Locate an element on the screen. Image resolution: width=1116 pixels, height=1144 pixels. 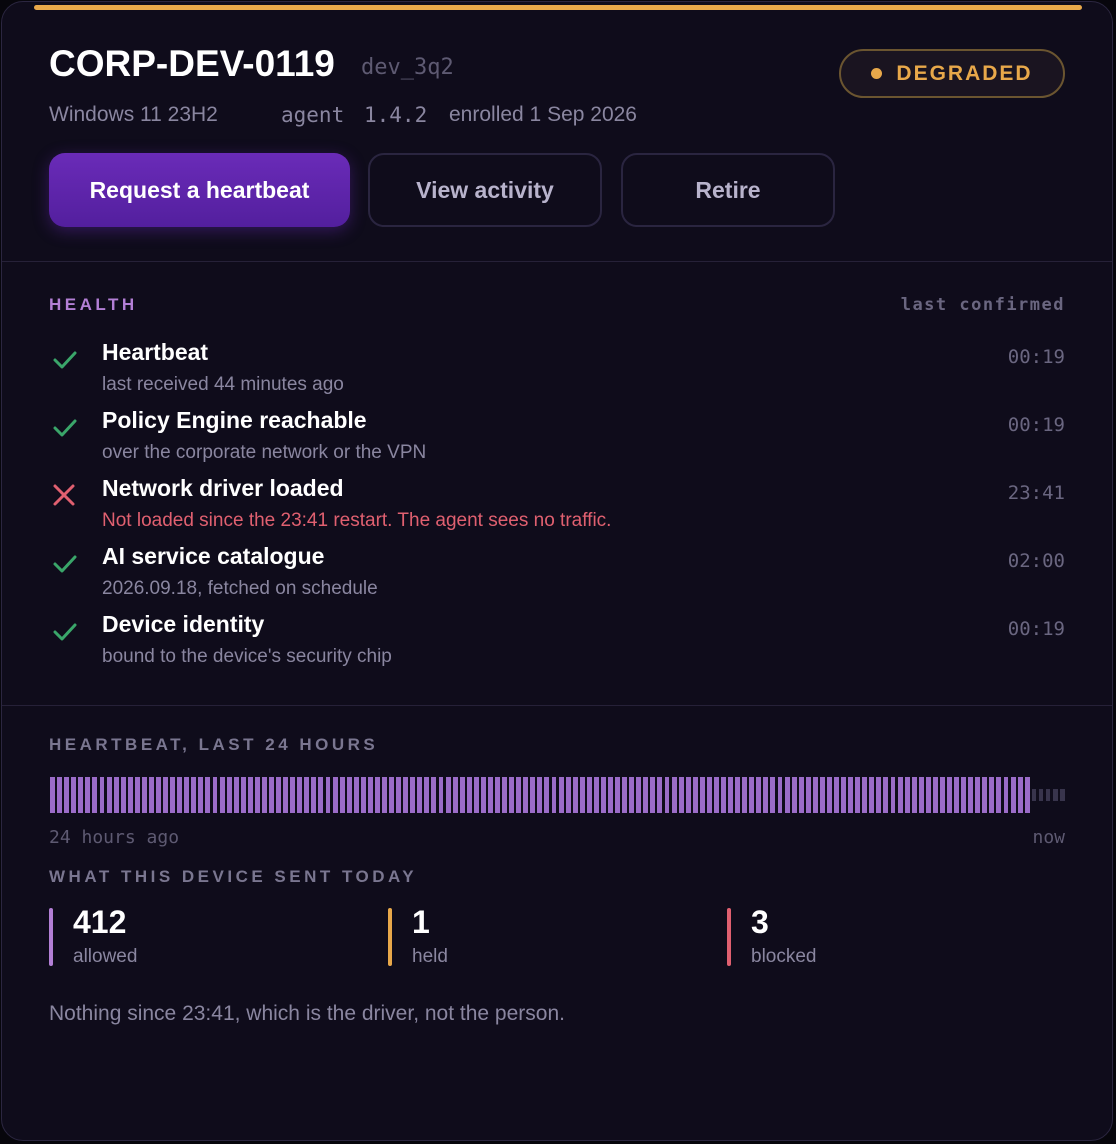
status-dot is located at coordinates (877, 73).